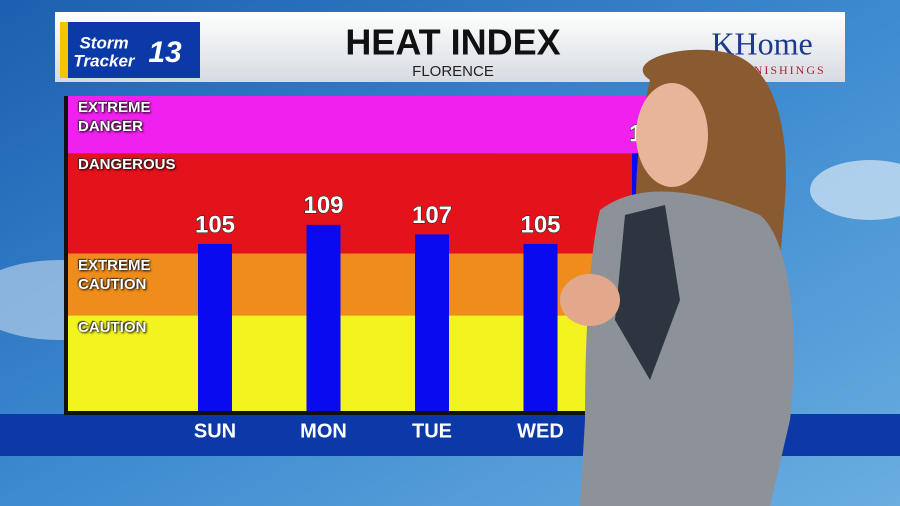 The image size is (900, 506). What do you see at coordinates (130, 50) in the screenshot?
I see `logo` at bounding box center [130, 50].